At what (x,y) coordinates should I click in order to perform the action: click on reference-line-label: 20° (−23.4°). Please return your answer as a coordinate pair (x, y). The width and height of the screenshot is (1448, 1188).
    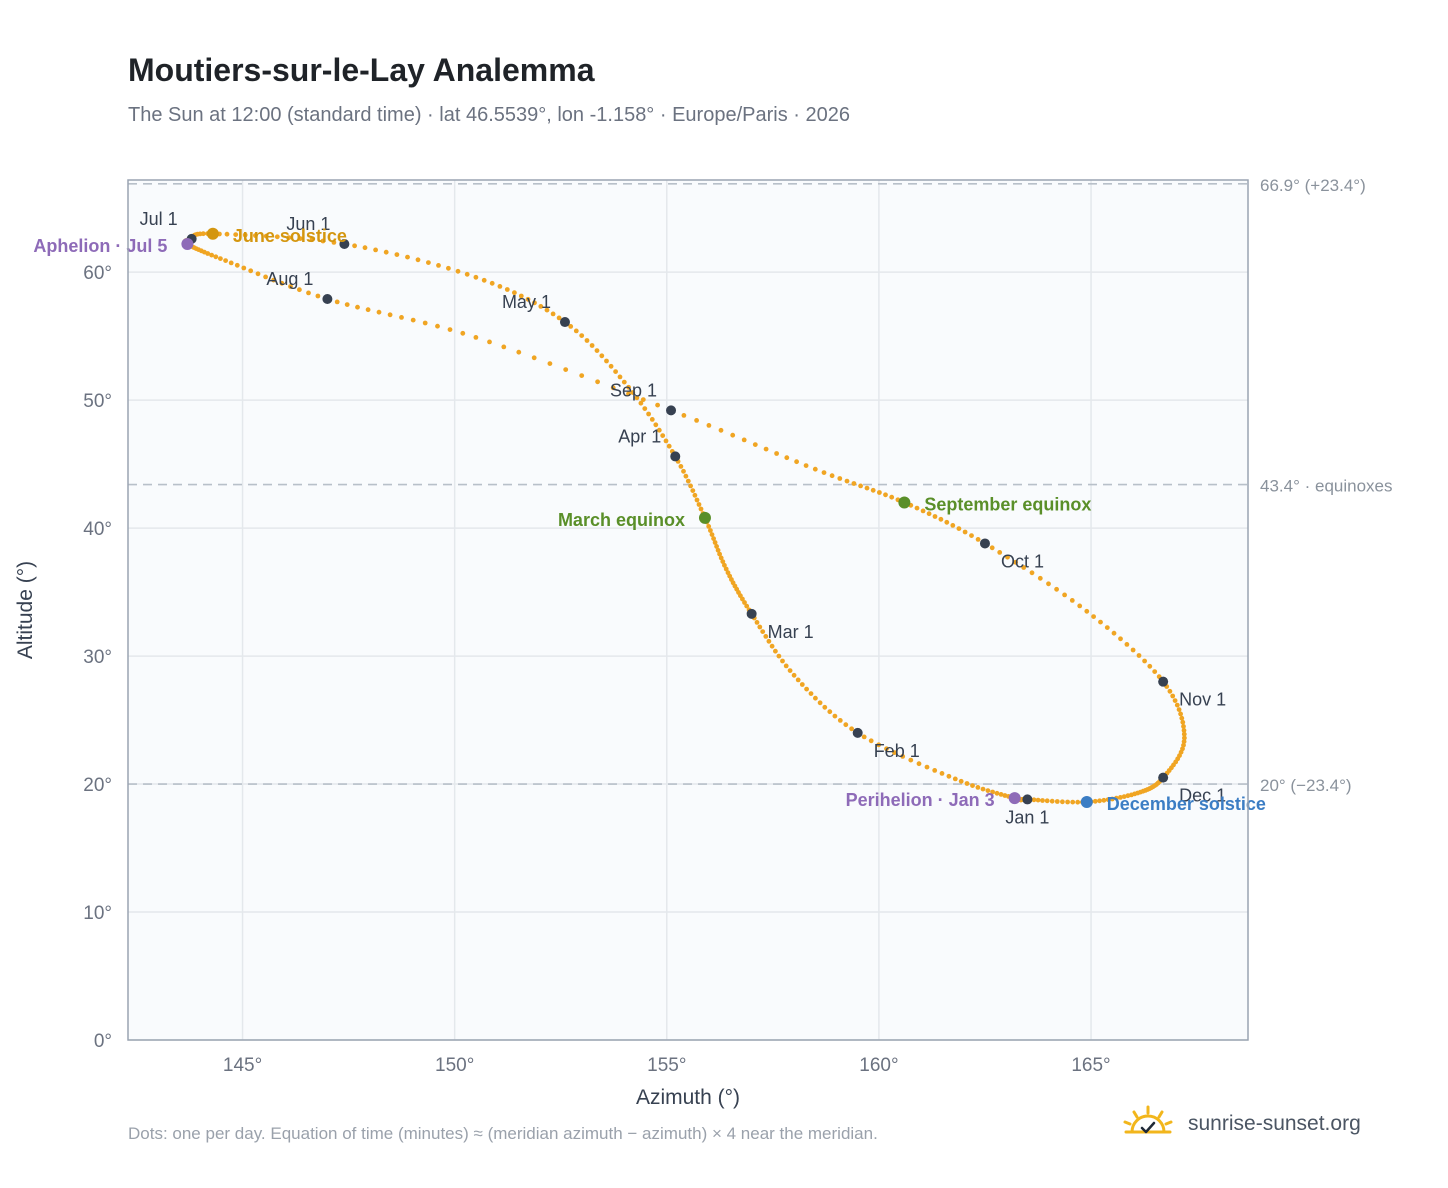
    Looking at the image, I should click on (1306, 785).